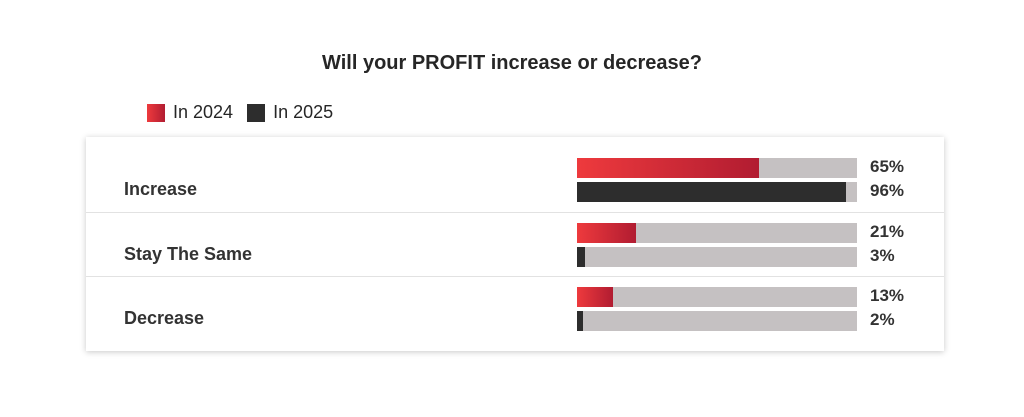  I want to click on value-label-increase-2025: 96%, so click(887, 190).